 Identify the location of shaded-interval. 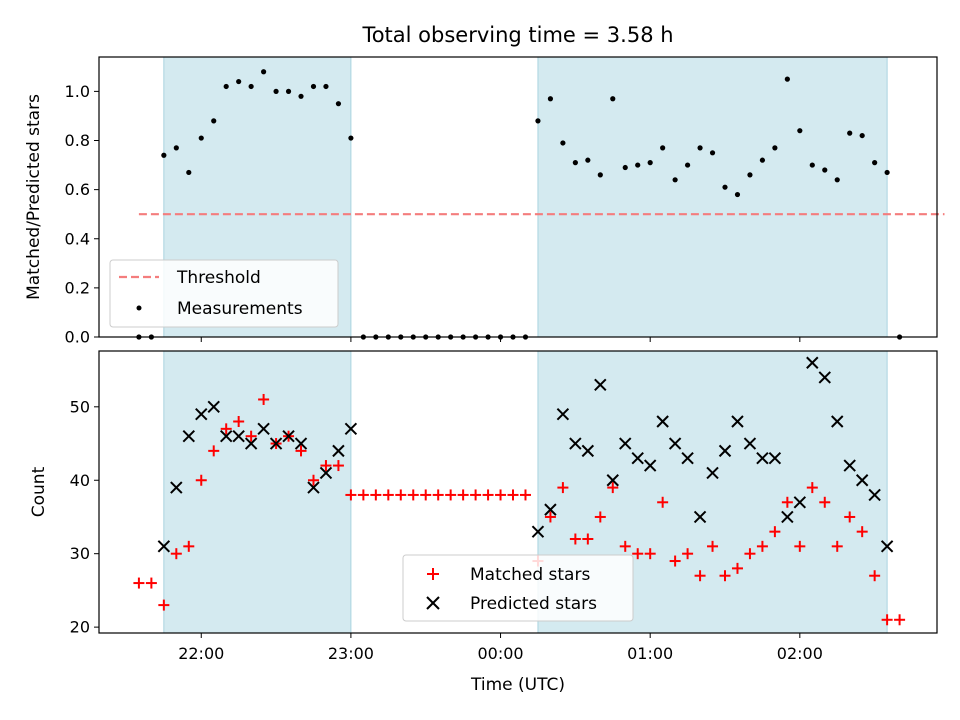
(257, 492).